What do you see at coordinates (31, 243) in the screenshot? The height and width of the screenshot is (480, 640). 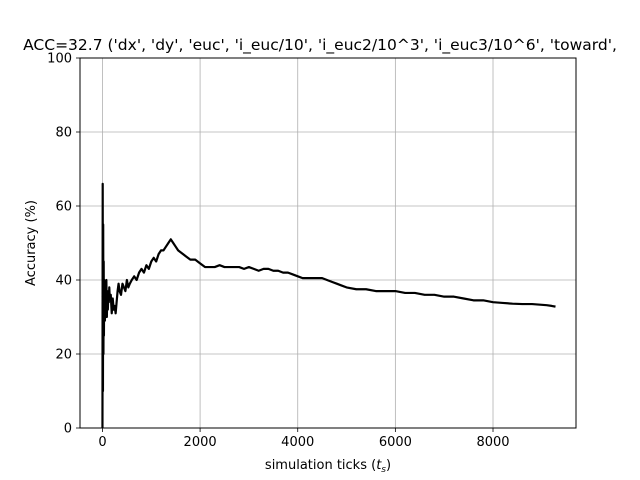 I see `y-axis-label: Accuracy (%)` at bounding box center [31, 243].